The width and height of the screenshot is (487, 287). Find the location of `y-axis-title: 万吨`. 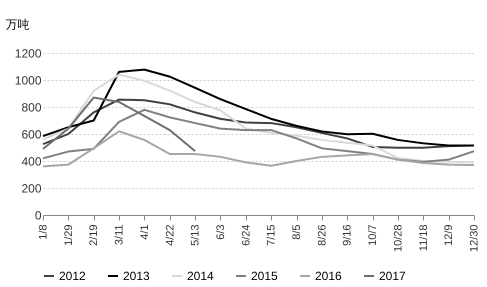

y-axis-title: 万吨 is located at coordinates (18, 25).